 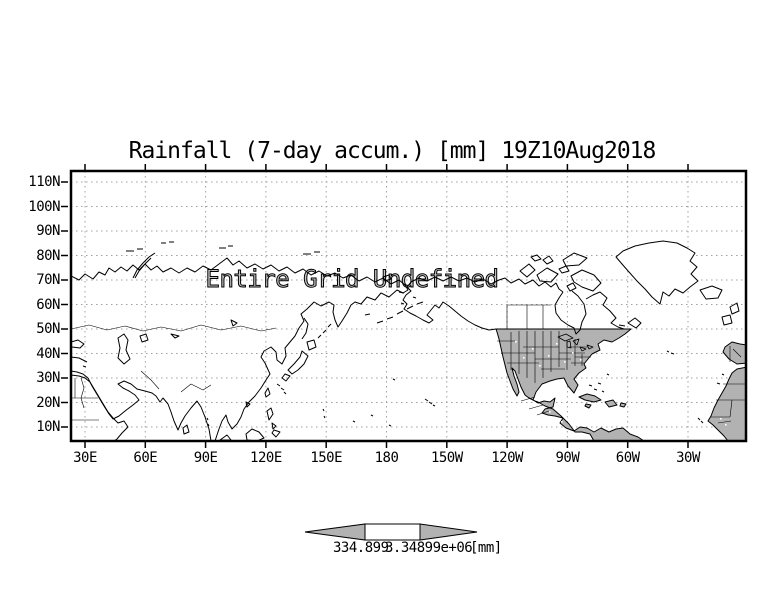 What do you see at coordinates (326, 458) in the screenshot?
I see `lon-tick-label: 150E` at bounding box center [326, 458].